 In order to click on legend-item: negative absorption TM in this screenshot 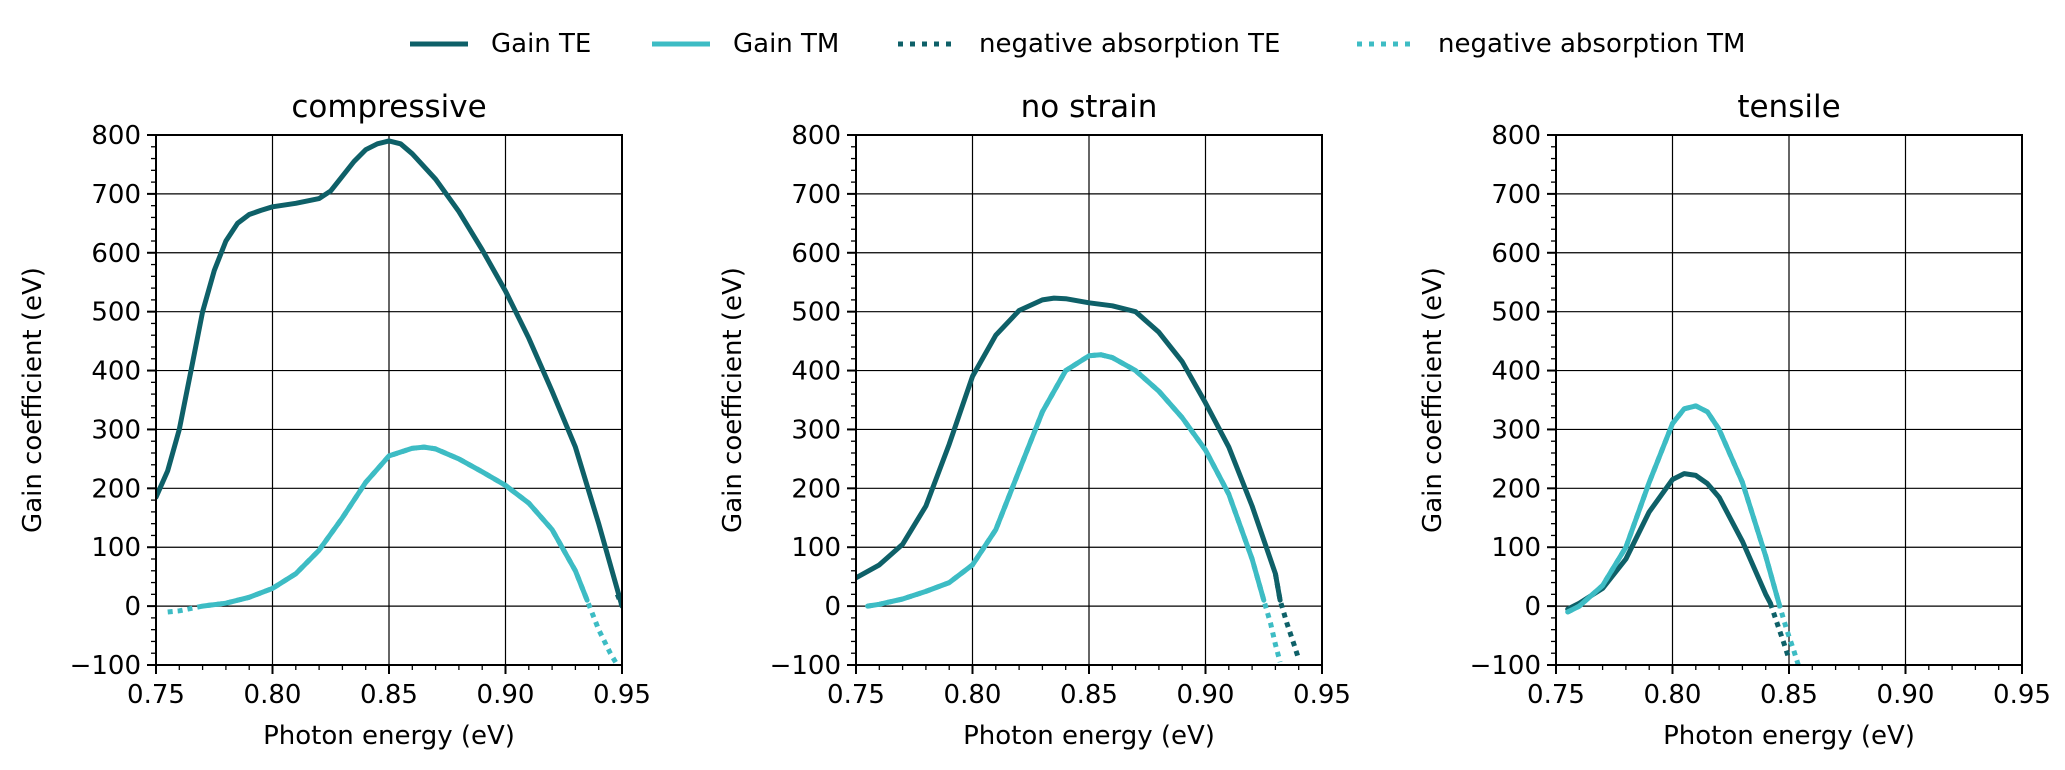, I will do `click(1551, 44)`.